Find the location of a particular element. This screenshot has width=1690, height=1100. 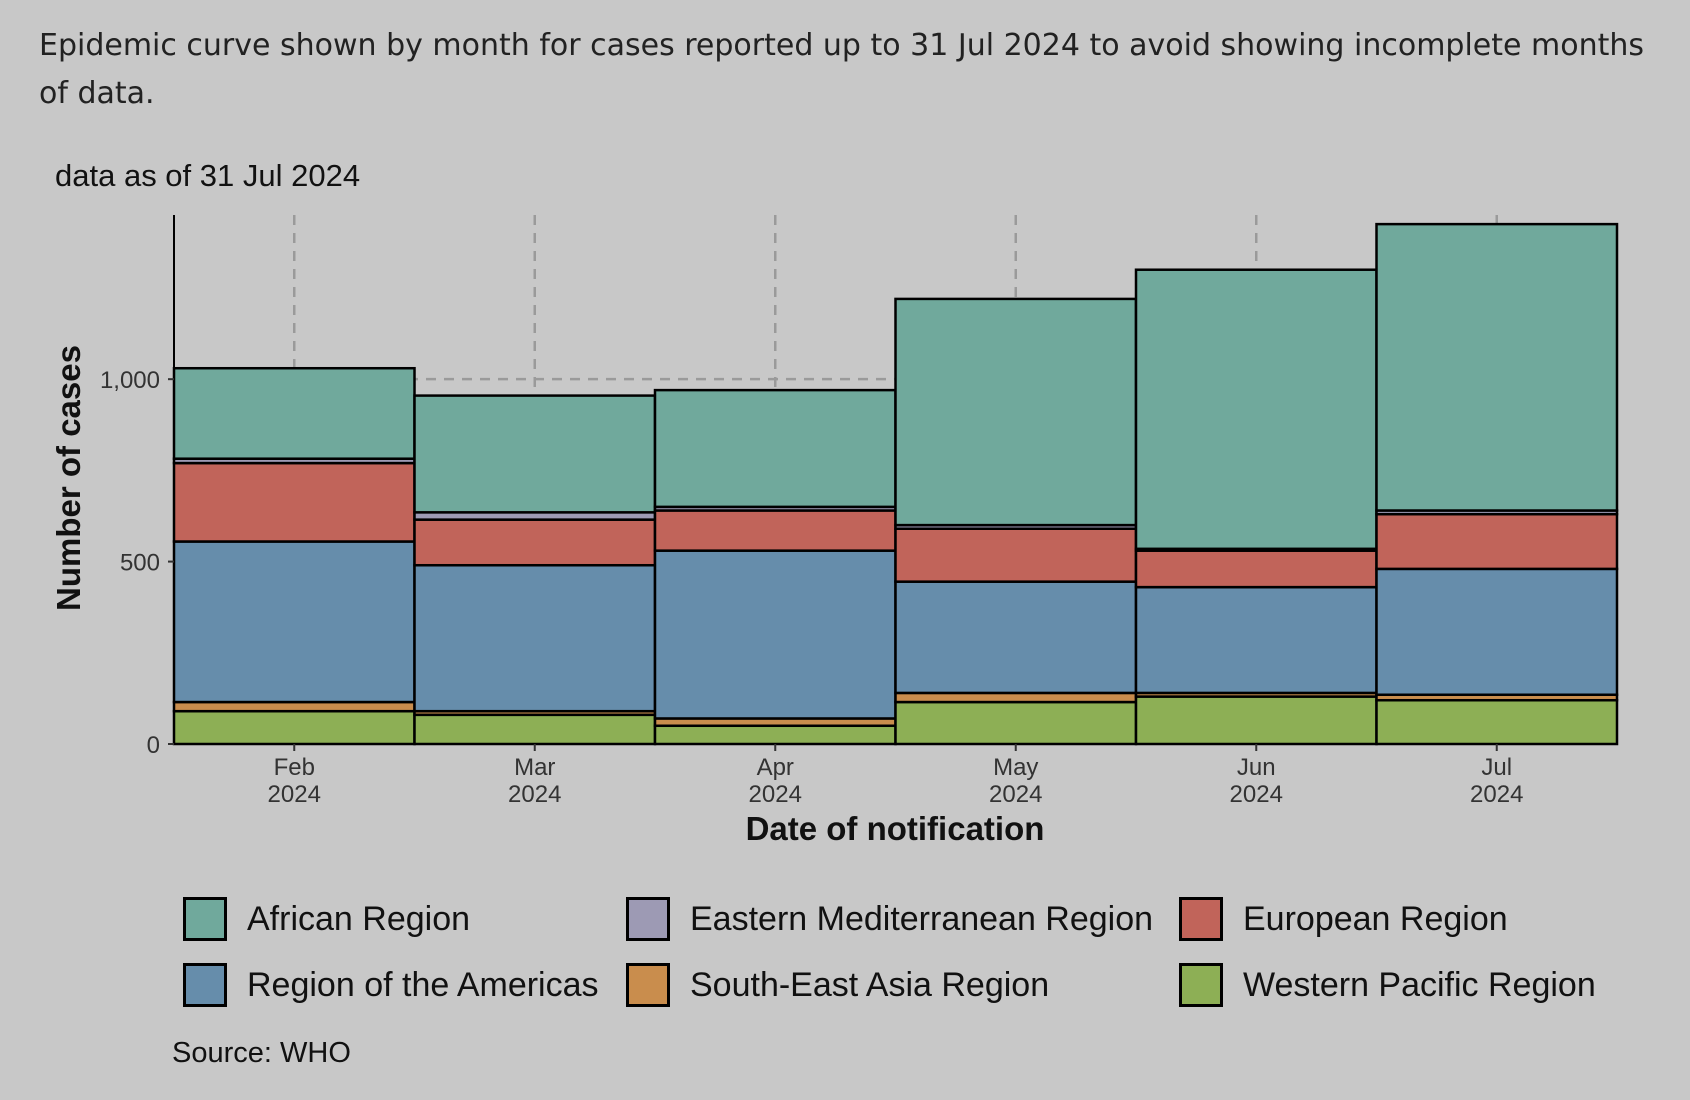

chart-subtitle: data as of 31 Jul 2024 is located at coordinates (208, 175).